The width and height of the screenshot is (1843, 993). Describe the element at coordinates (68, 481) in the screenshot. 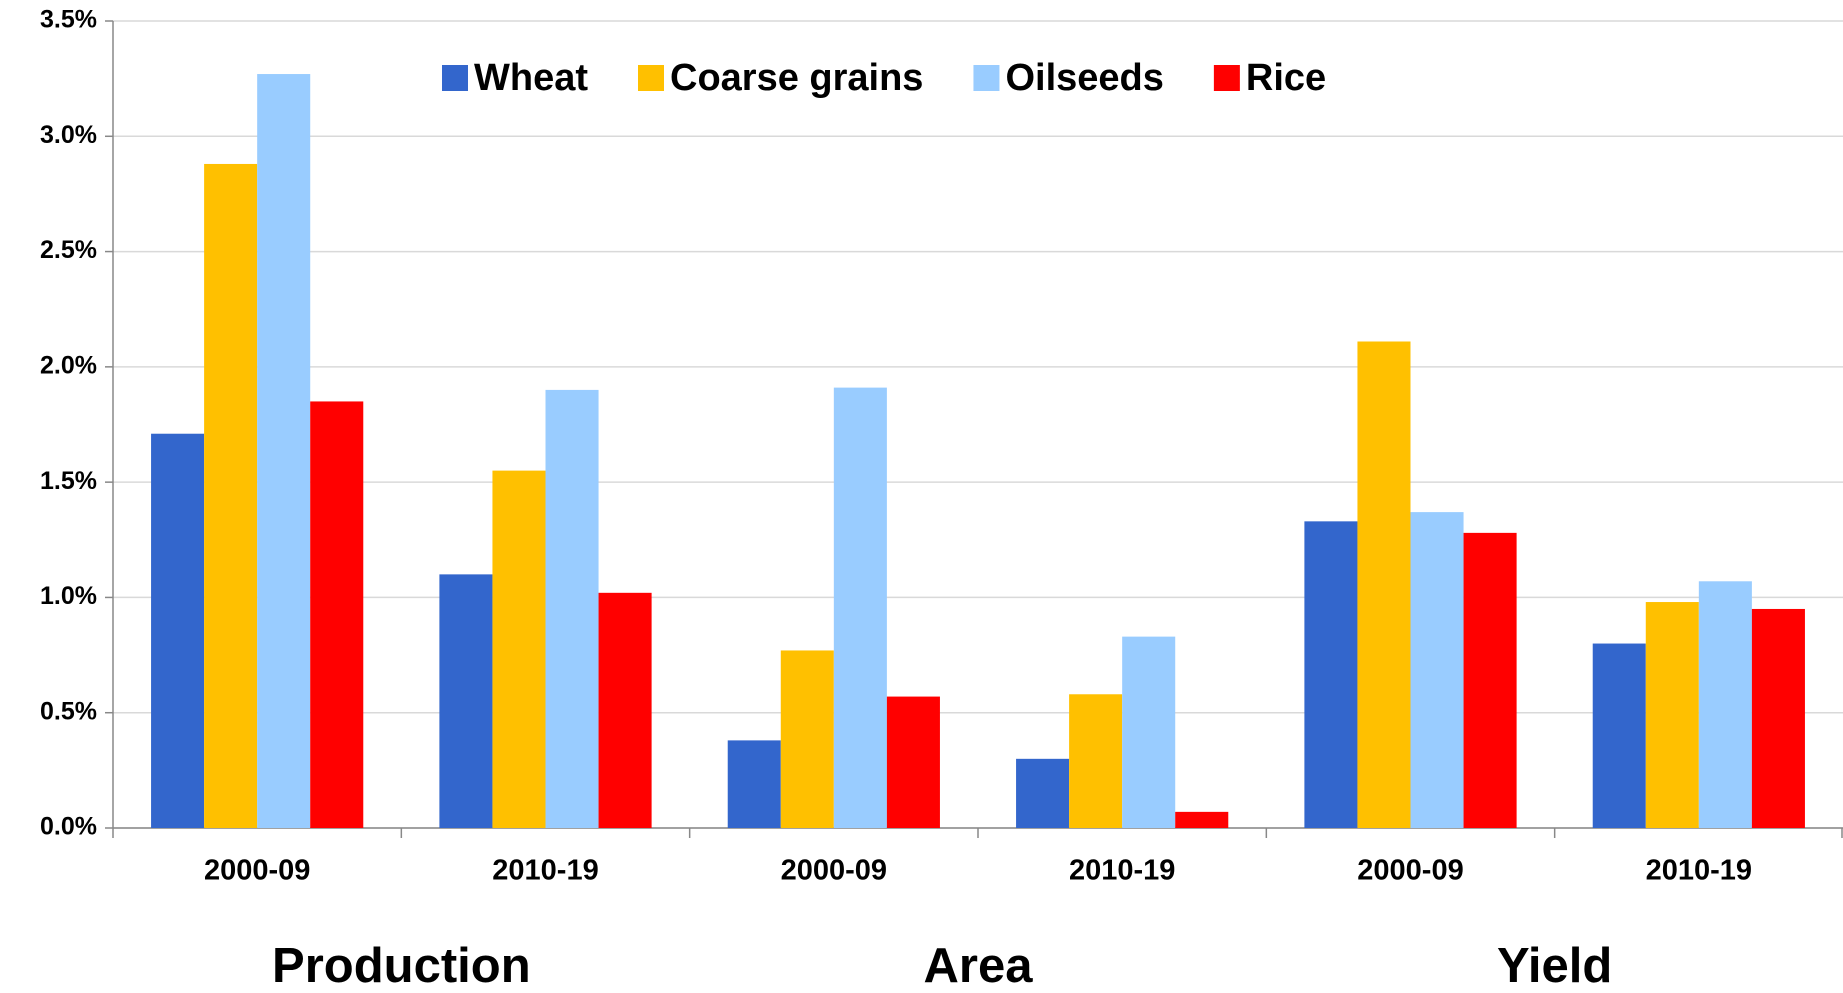

I see `y-tick-label: 1.5%` at that location.